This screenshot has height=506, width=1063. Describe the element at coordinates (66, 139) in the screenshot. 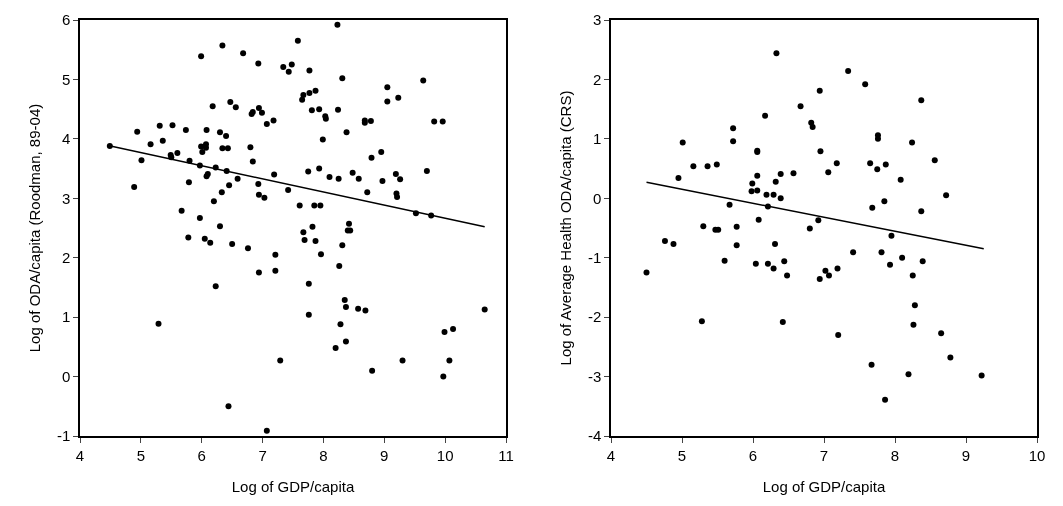

I see `y-tick-label: 4` at that location.